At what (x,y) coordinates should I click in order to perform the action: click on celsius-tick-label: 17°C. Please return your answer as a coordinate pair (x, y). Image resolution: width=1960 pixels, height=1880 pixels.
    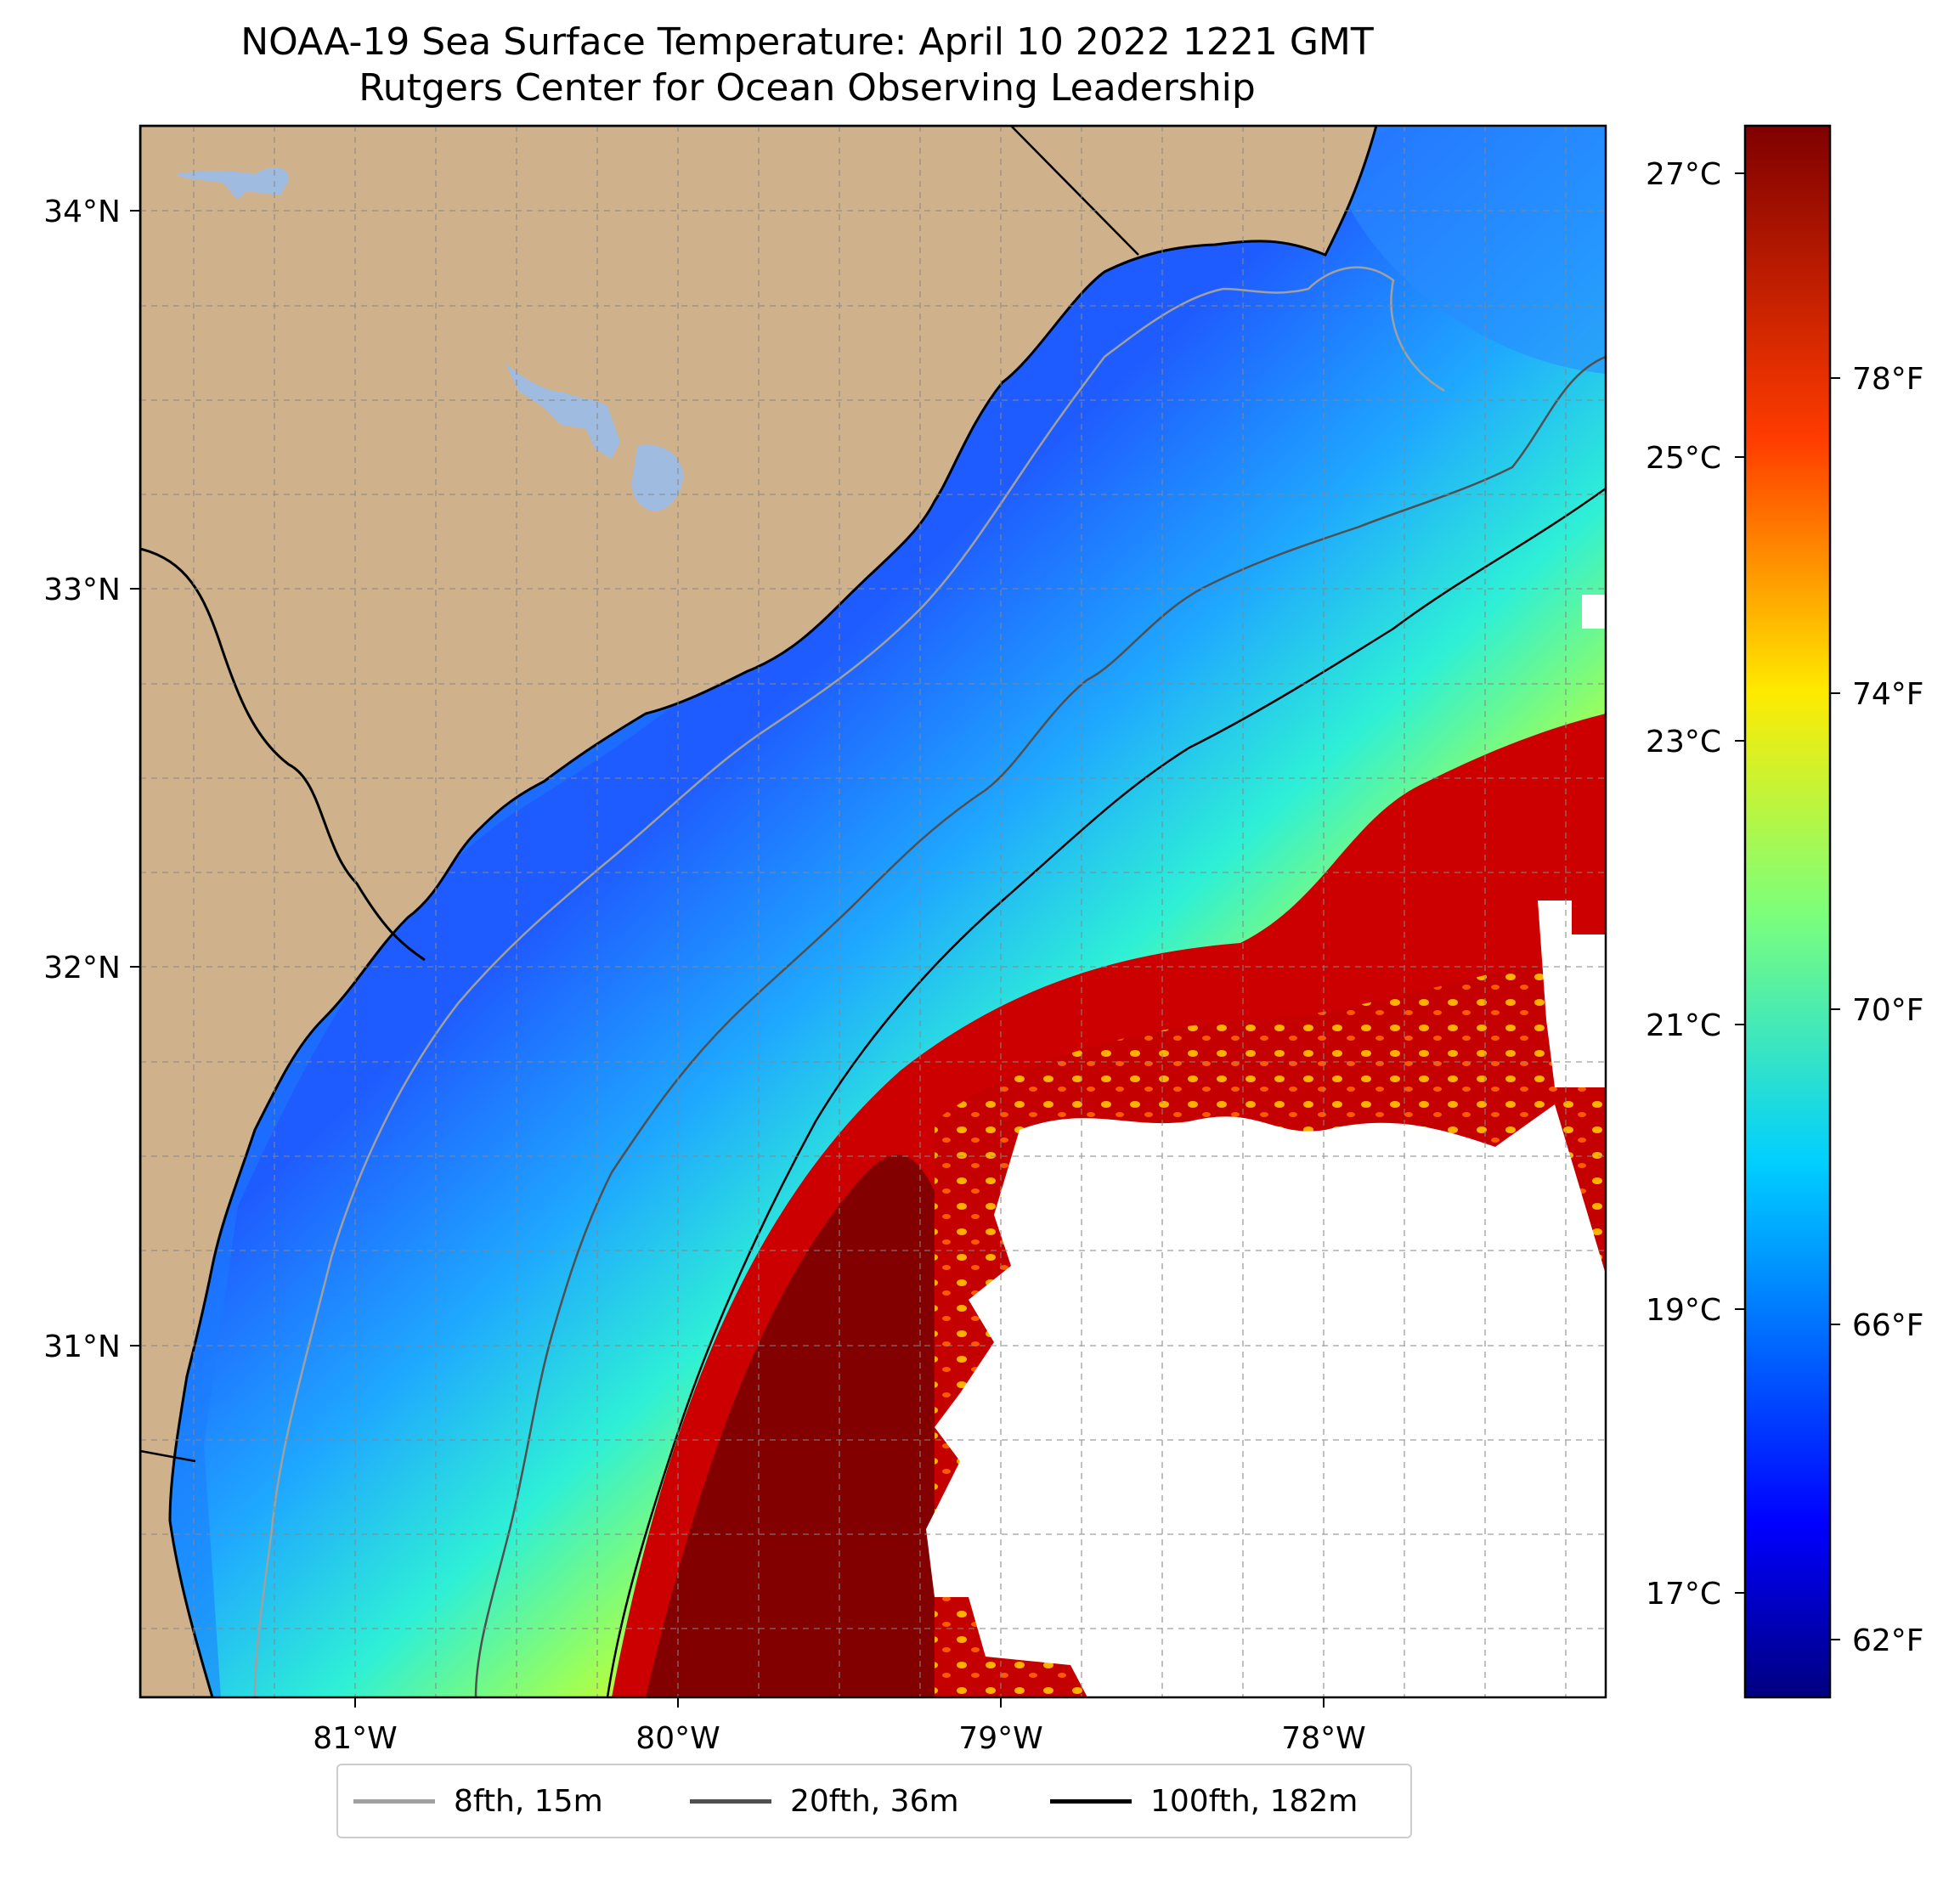
    Looking at the image, I should click on (1684, 1595).